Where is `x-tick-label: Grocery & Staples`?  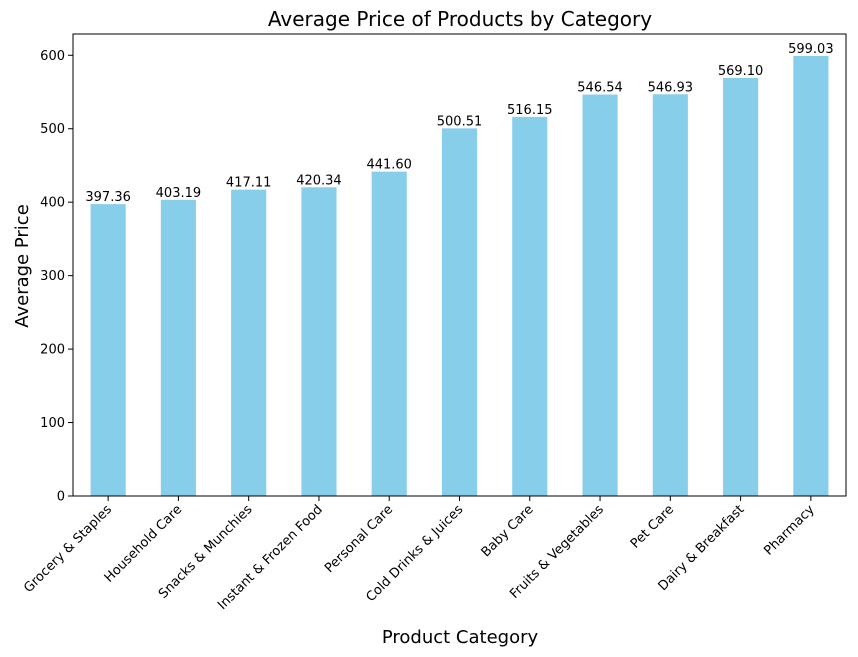
x-tick-label: Grocery & Staples is located at coordinates (68, 549).